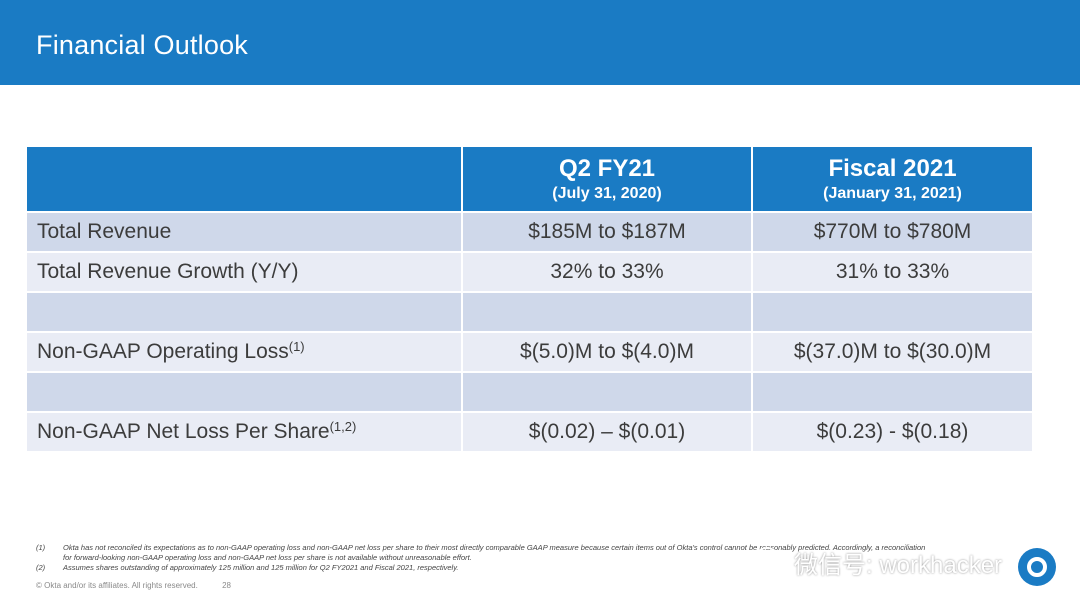 This screenshot has width=1080, height=608. What do you see at coordinates (771, 562) in the screenshot?
I see `wechat-icon` at bounding box center [771, 562].